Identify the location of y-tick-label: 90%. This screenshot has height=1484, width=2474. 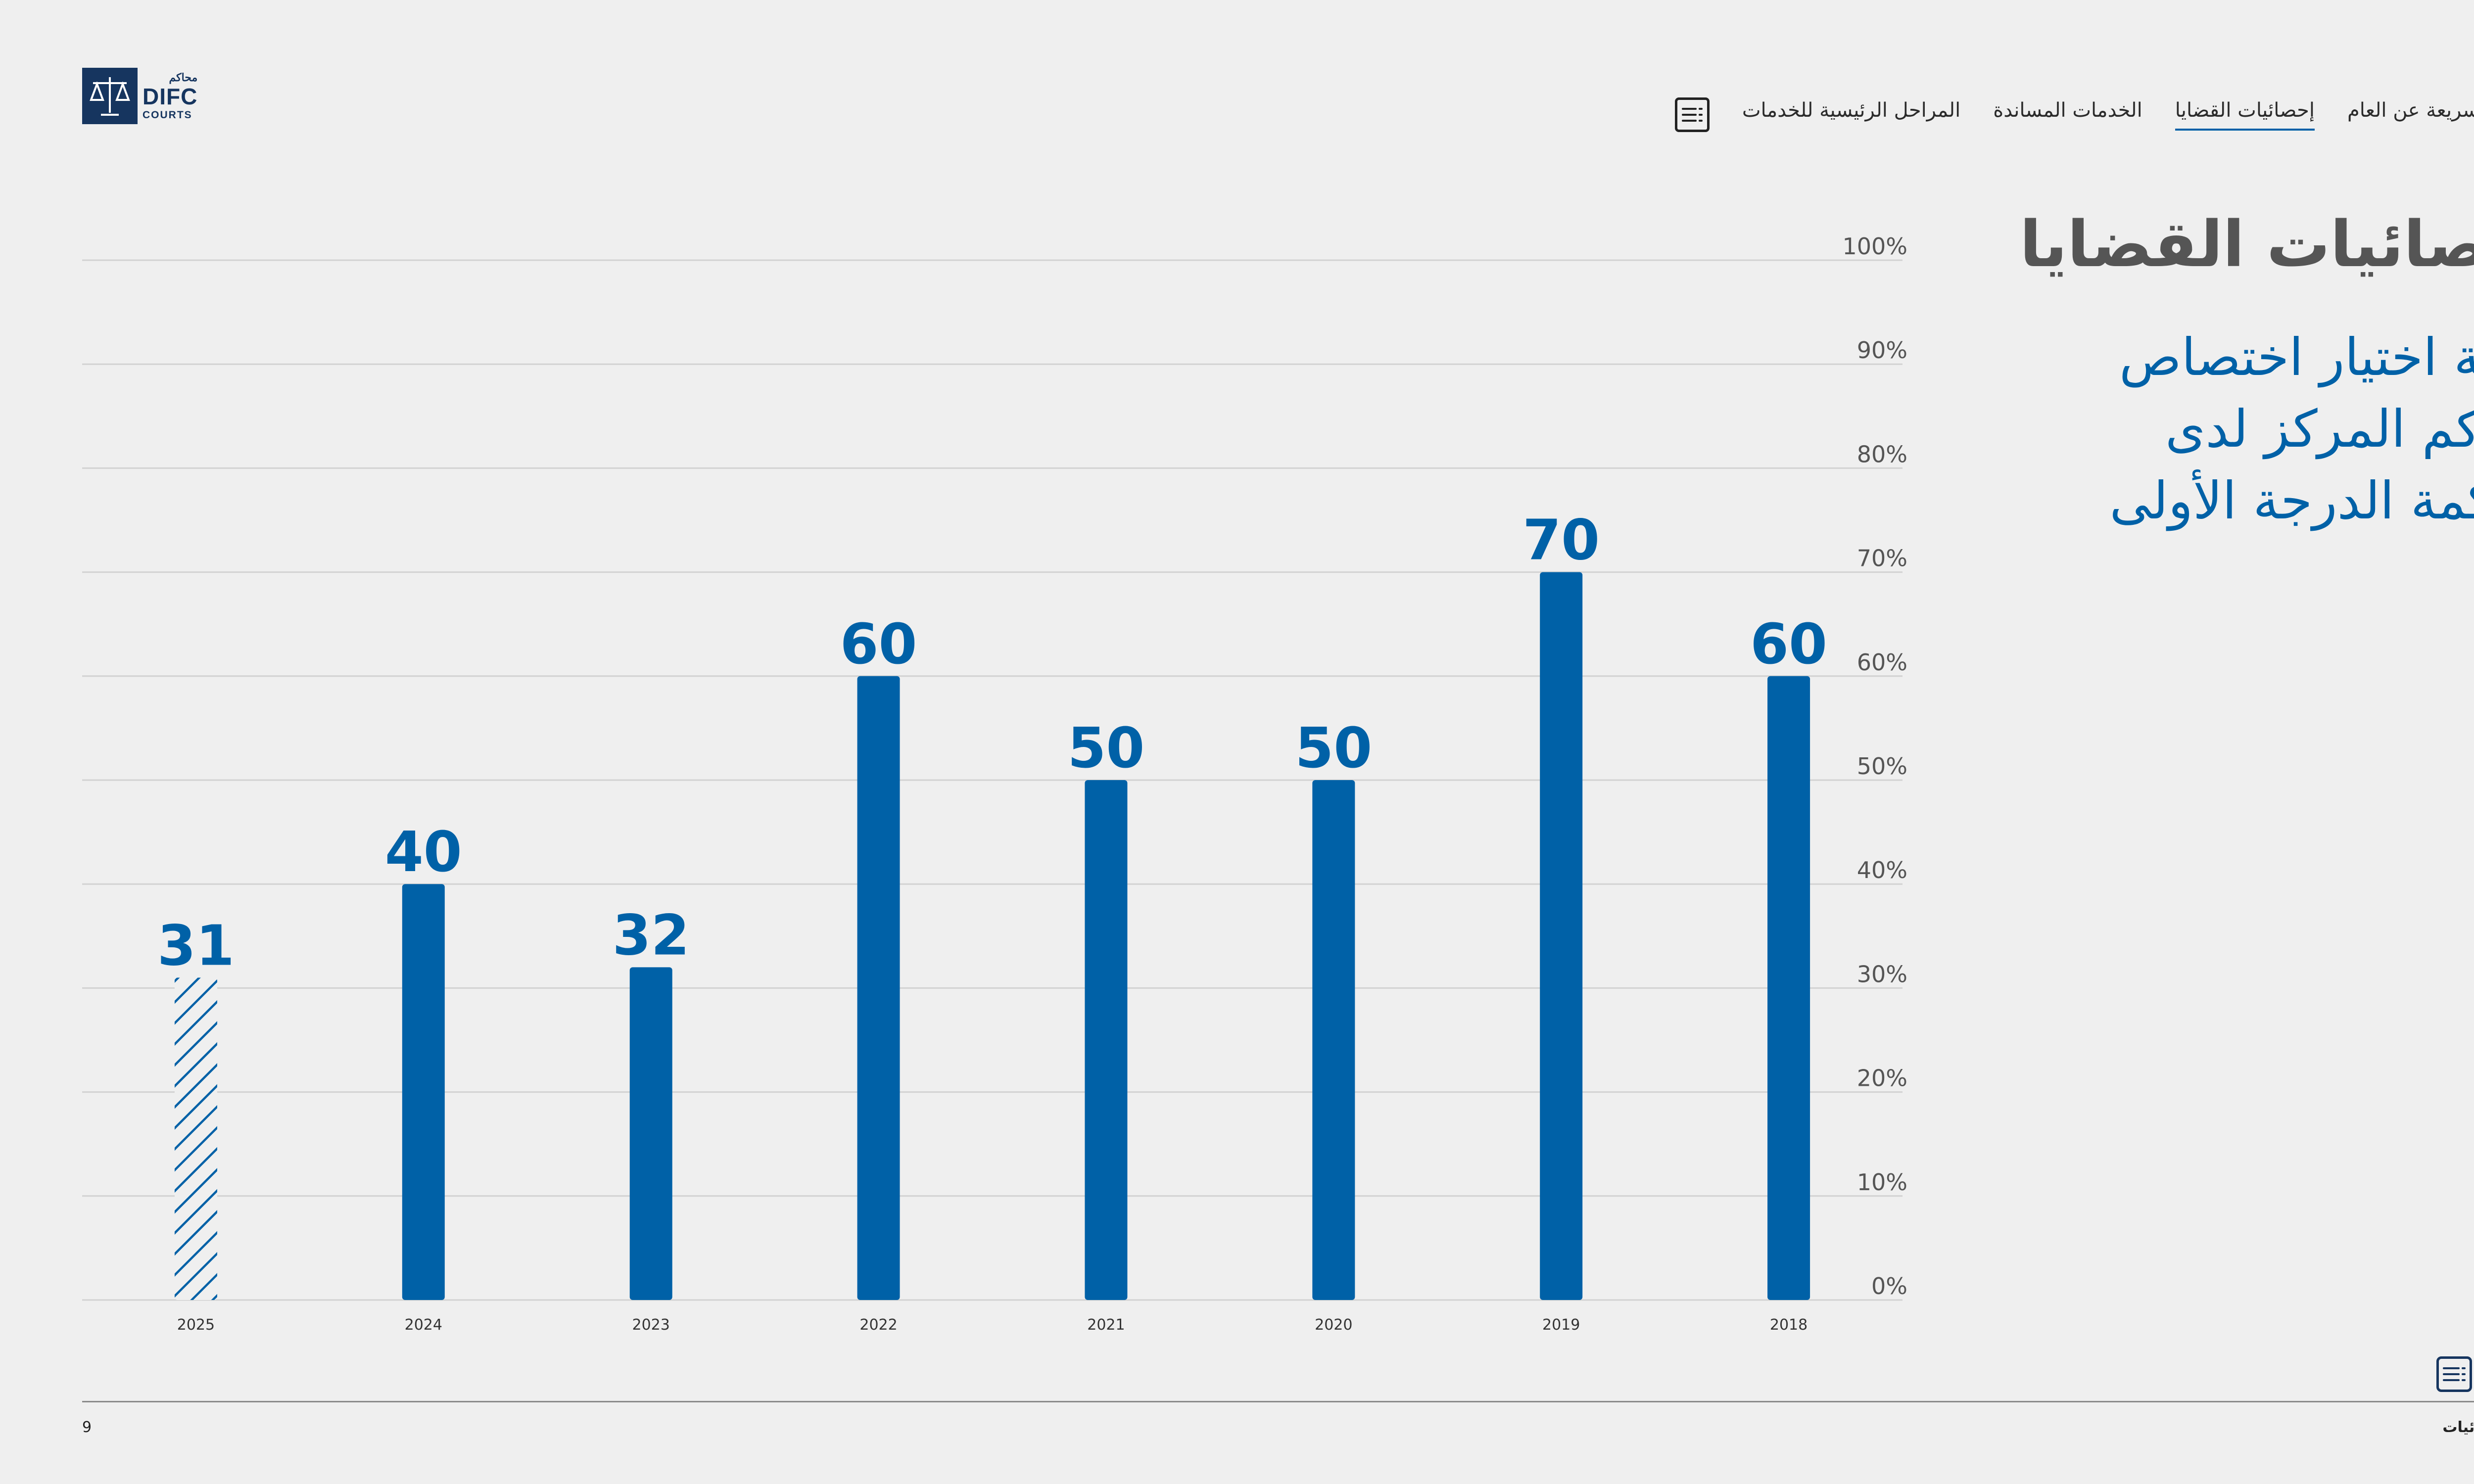
(1882, 350).